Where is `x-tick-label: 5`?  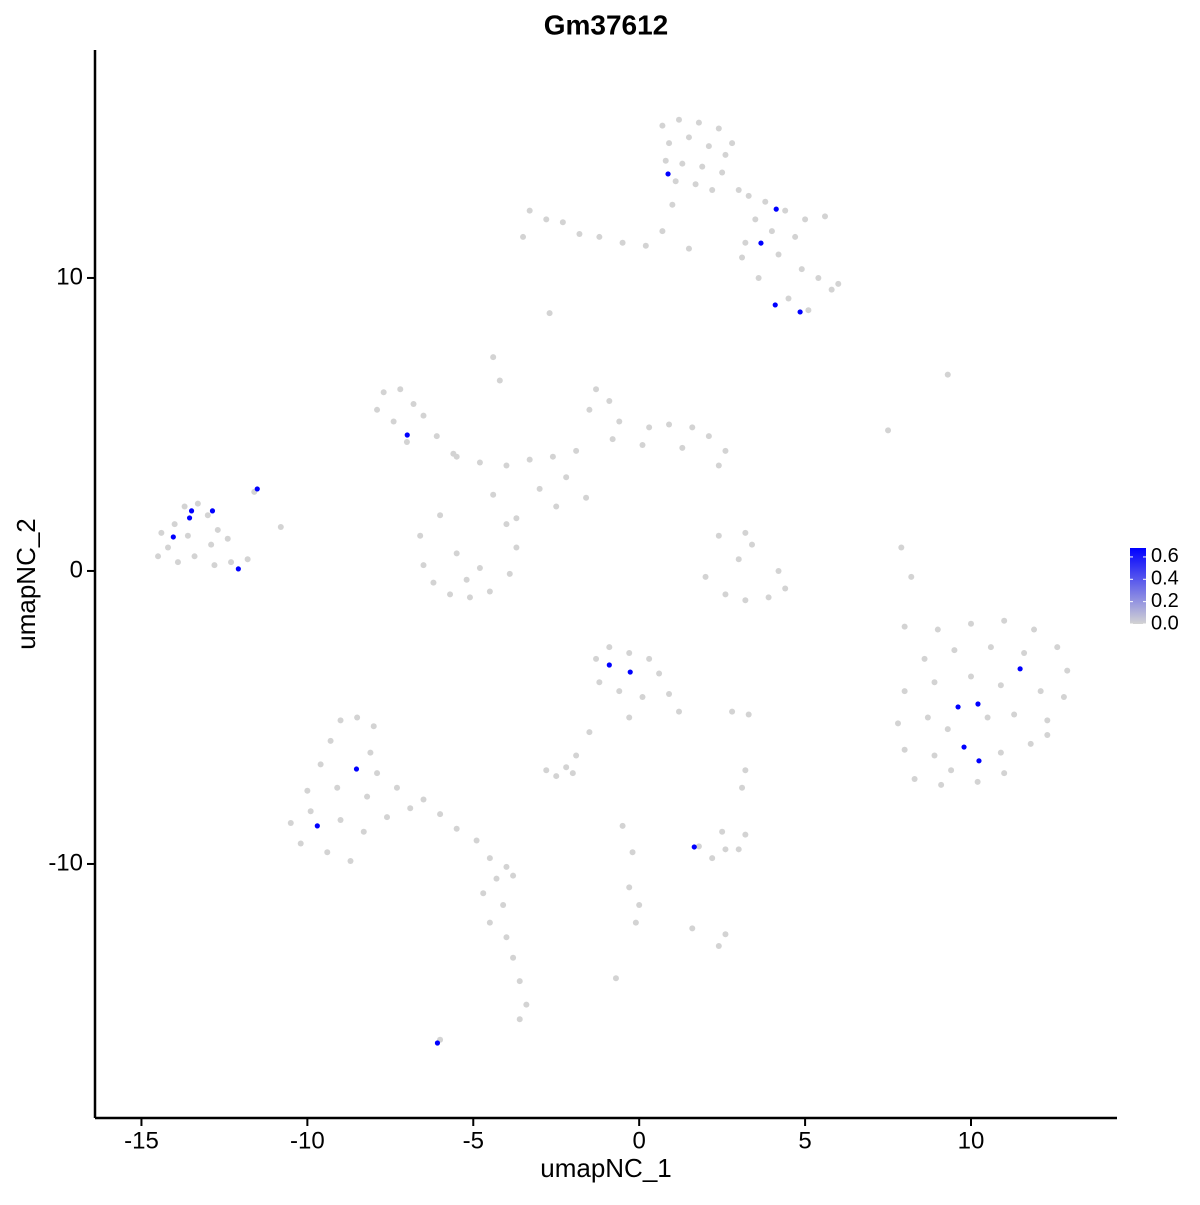 x-tick-label: 5 is located at coordinates (804, 1140).